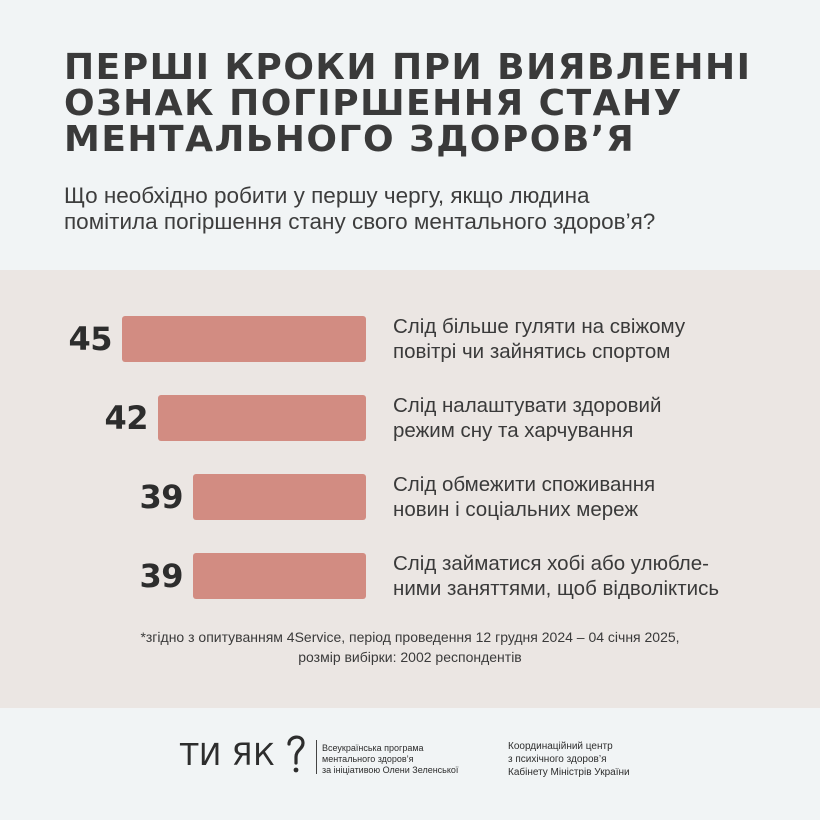  What do you see at coordinates (556, 588) in the screenshot?
I see `category-label-line: ними заняттями, щоб відволіктись` at bounding box center [556, 588].